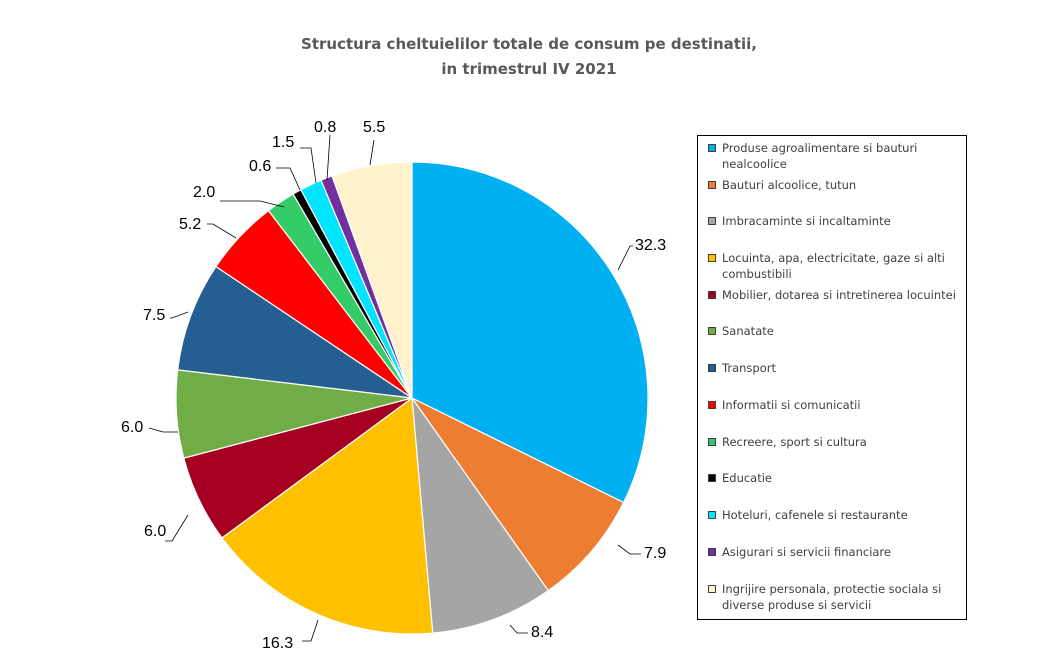 The image size is (1058, 660). I want to click on legend-item: Educatie, so click(836, 478).